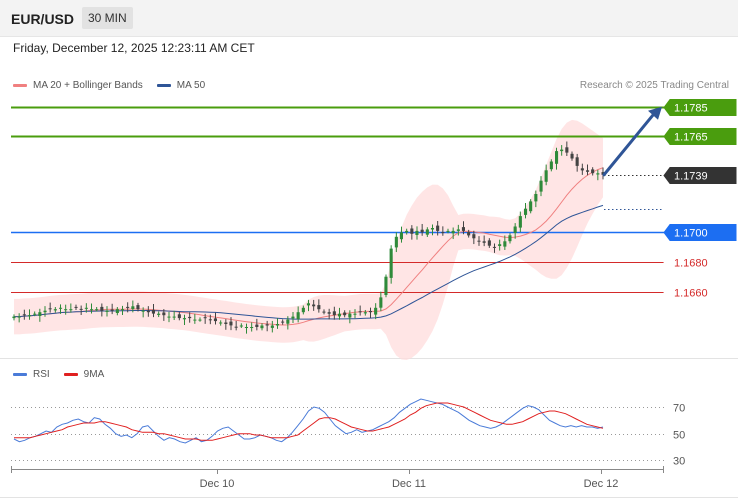 This screenshot has height=500, width=738. What do you see at coordinates (94, 374) in the screenshot?
I see `rsi-legend-label-9ma: 9MA` at bounding box center [94, 374].